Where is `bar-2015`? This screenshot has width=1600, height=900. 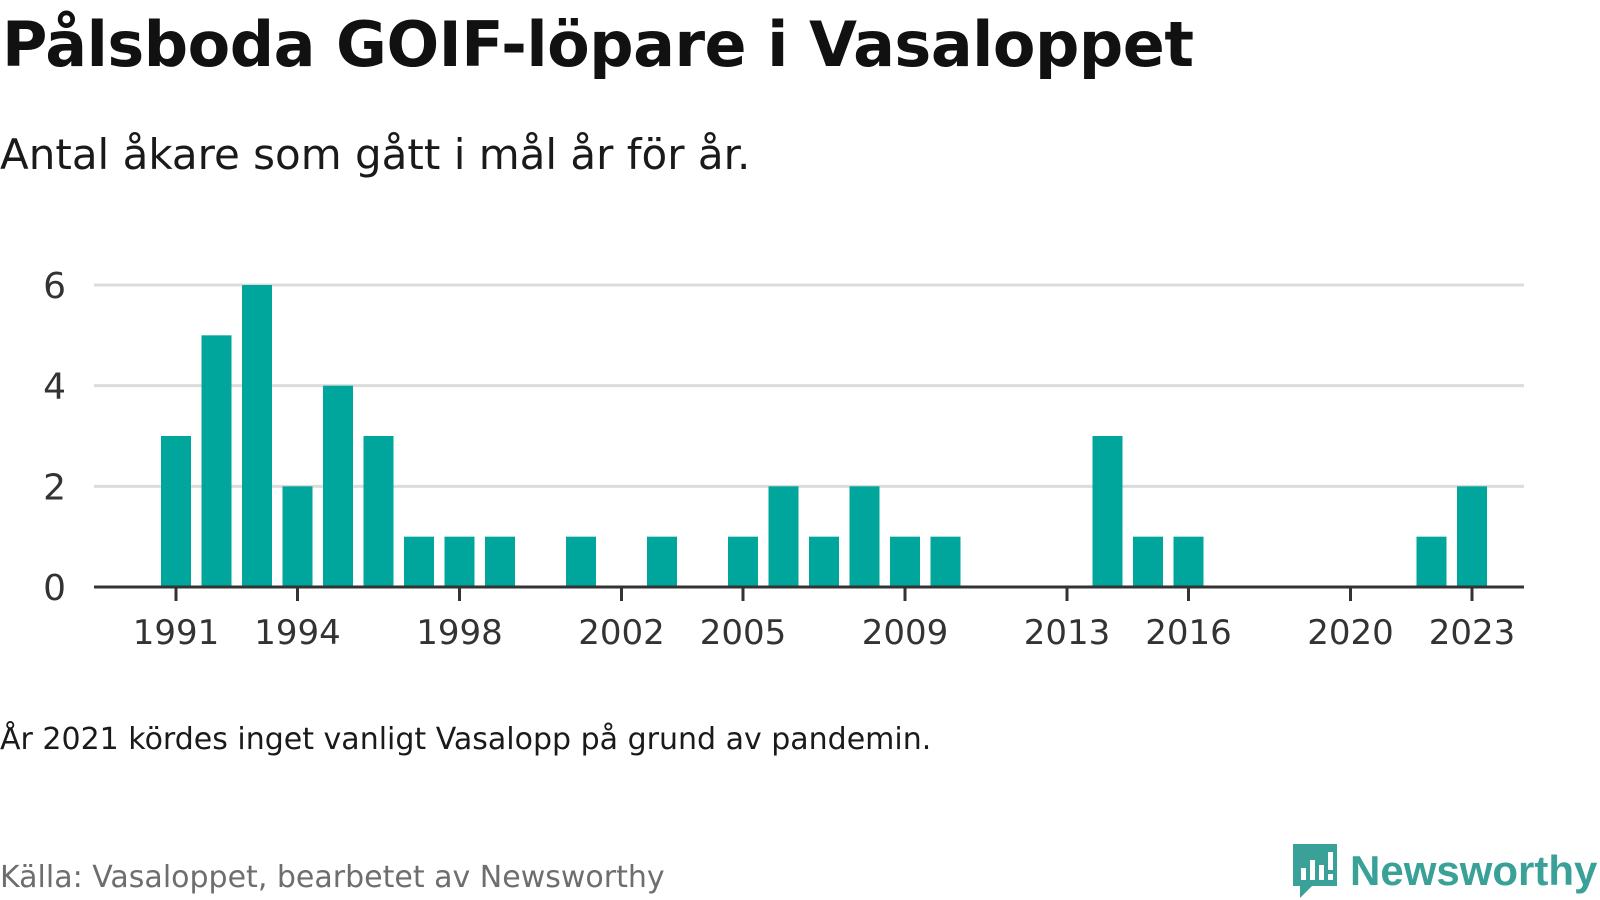
bar-2015 is located at coordinates (1148, 561).